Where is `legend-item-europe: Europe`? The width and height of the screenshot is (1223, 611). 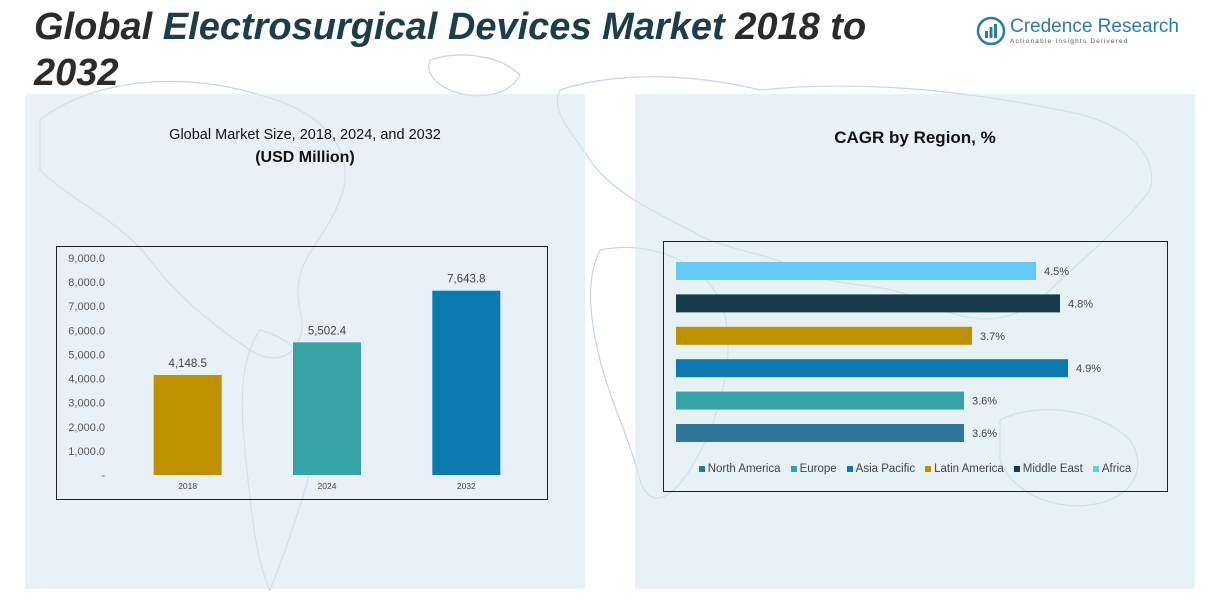 legend-item-europe: Europe is located at coordinates (813, 469).